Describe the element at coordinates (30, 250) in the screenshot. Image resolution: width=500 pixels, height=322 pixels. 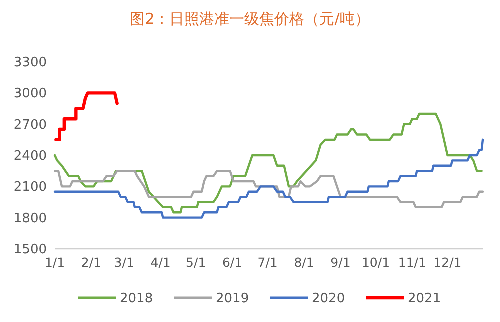
I see `y-tick-label: 1500` at that location.